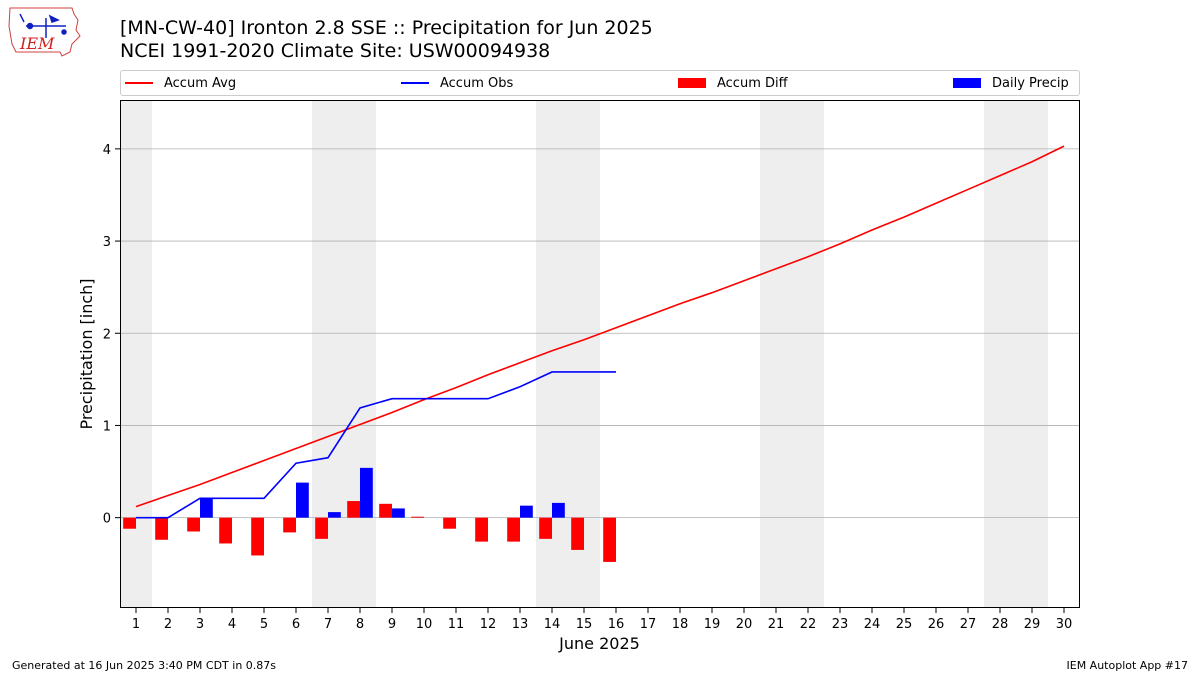  Describe the element at coordinates (107, 426) in the screenshot. I see `y-tick-label-1: 1` at that location.